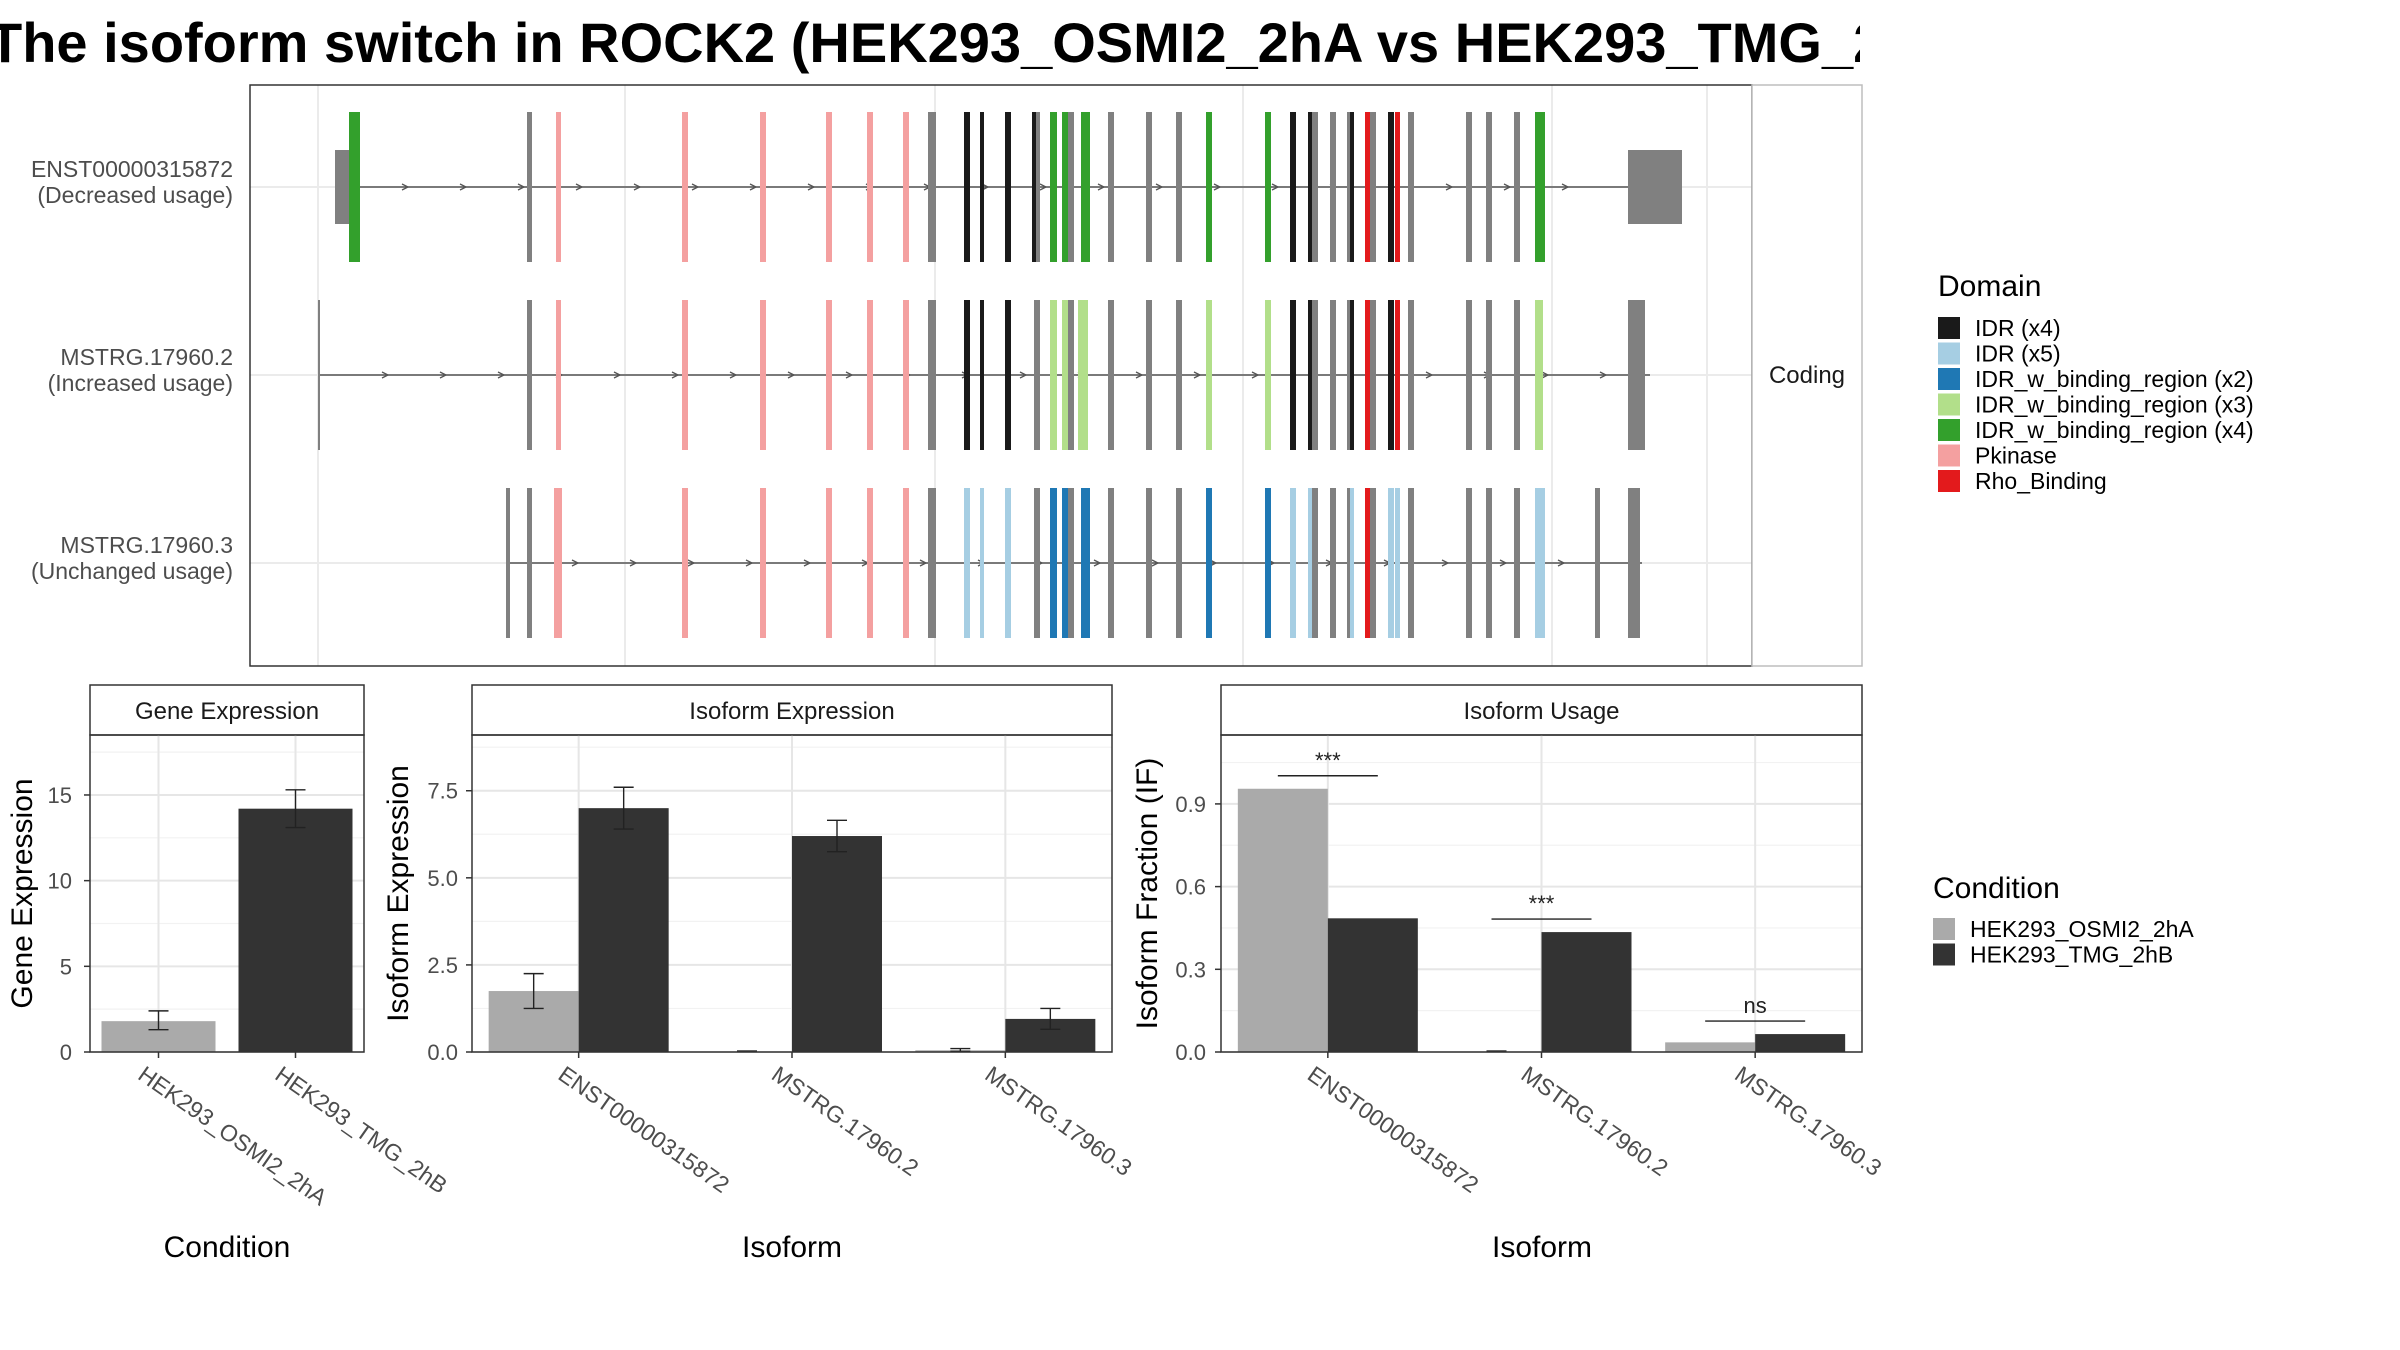 Image resolution: width=2400 pixels, height=1350 pixels. Describe the element at coordinates (227, 710) in the screenshot. I see `bar-panel-strip` at that location.